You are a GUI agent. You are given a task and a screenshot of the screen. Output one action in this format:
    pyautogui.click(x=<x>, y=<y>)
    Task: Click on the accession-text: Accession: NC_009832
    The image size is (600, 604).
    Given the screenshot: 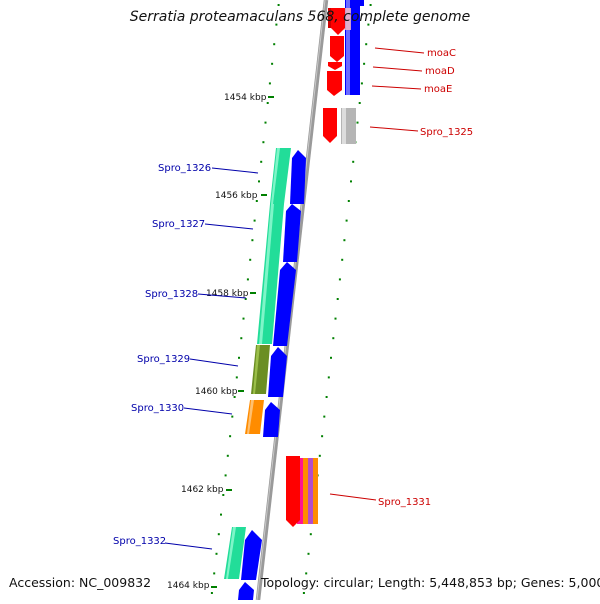 What is the action you would take?
    pyautogui.click(x=80, y=582)
    